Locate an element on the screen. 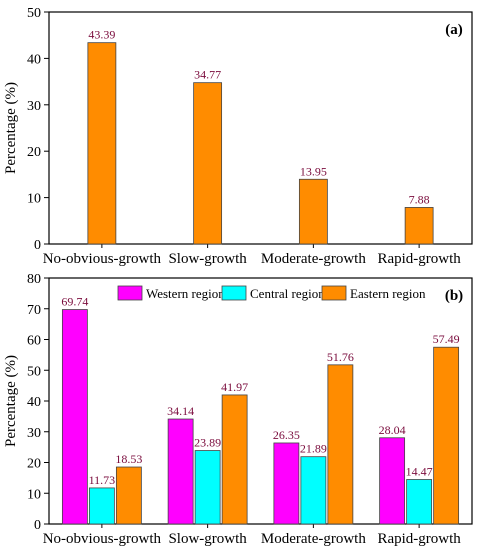 This screenshot has height=550, width=493. panel-b-data-label: 23.89 is located at coordinates (207, 443).